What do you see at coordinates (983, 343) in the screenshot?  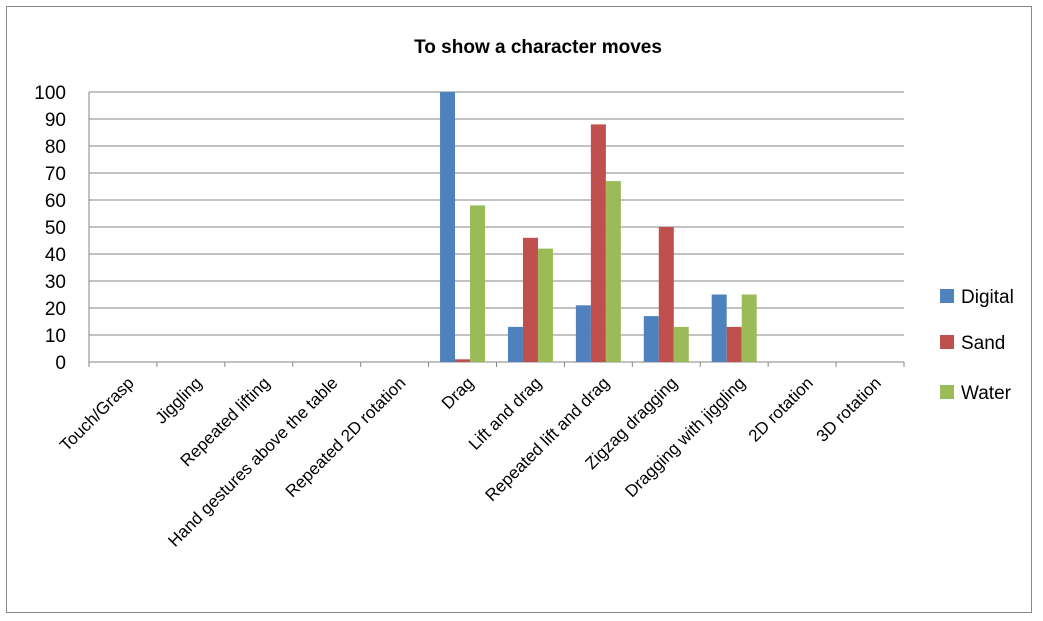 I see `legend-label: Sand` at bounding box center [983, 343].